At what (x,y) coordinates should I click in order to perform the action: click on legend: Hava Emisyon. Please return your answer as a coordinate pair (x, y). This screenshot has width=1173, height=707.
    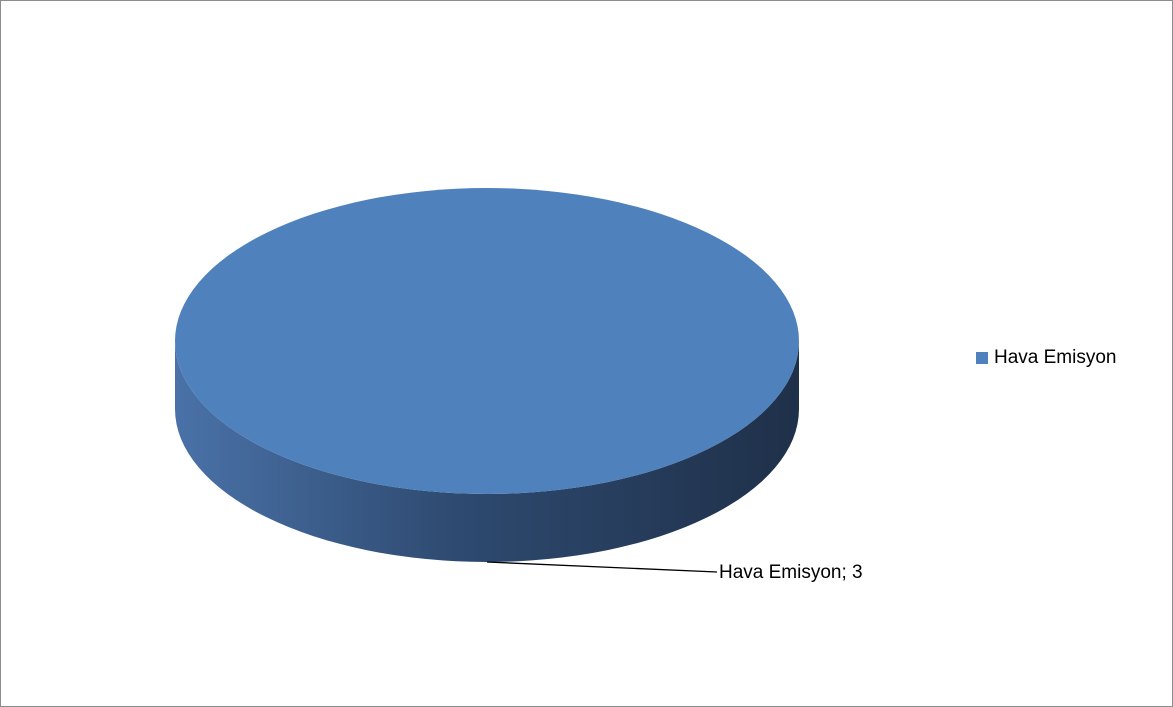
    Looking at the image, I should click on (1046, 358).